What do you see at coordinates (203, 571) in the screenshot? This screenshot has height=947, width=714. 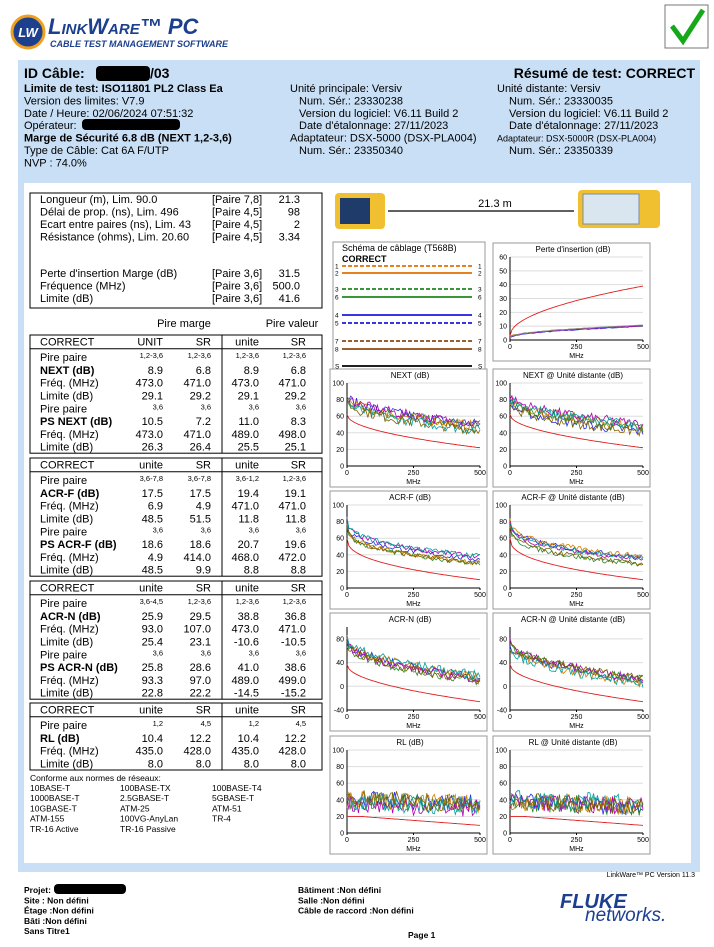 I see `result-value: 9.9` at bounding box center [203, 571].